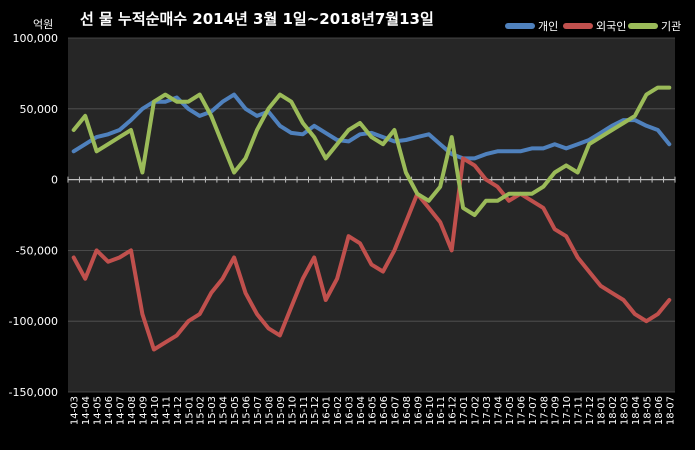 This screenshot has width=695, height=450. What do you see at coordinates (257, 19) in the screenshot?
I see `chart-title: 선 물 누적순매수 2014년 3월 1일~2018년7월13일` at bounding box center [257, 19].